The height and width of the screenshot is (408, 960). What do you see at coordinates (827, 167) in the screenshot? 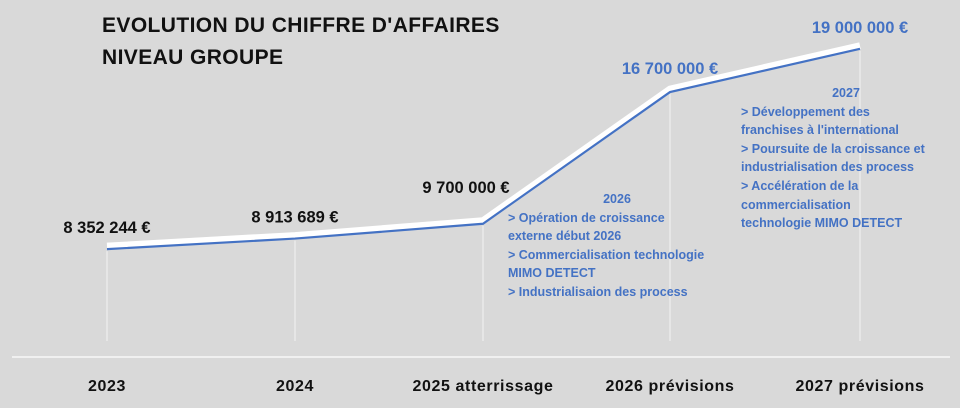
I see `annotation-line: industrialisation des process` at bounding box center [827, 167].